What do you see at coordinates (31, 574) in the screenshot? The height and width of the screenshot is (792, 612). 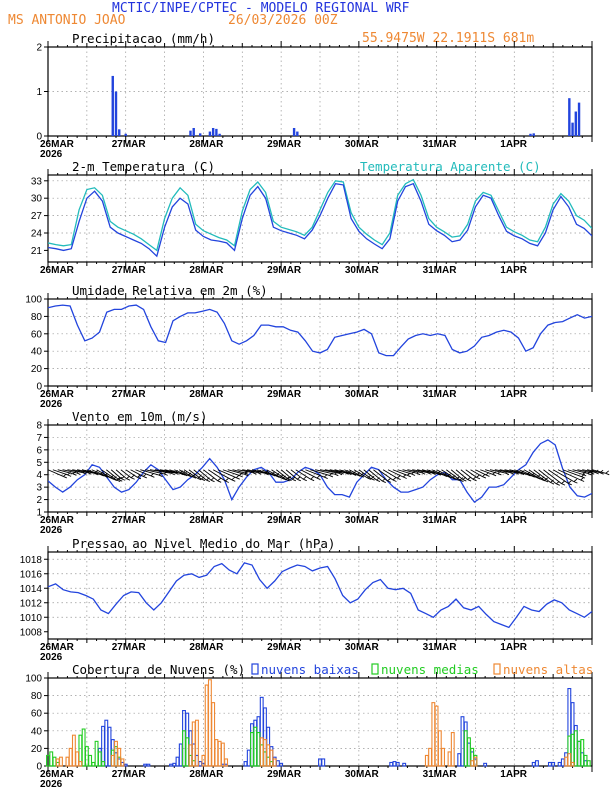 I see `y-tick-label: 1016` at bounding box center [31, 574].